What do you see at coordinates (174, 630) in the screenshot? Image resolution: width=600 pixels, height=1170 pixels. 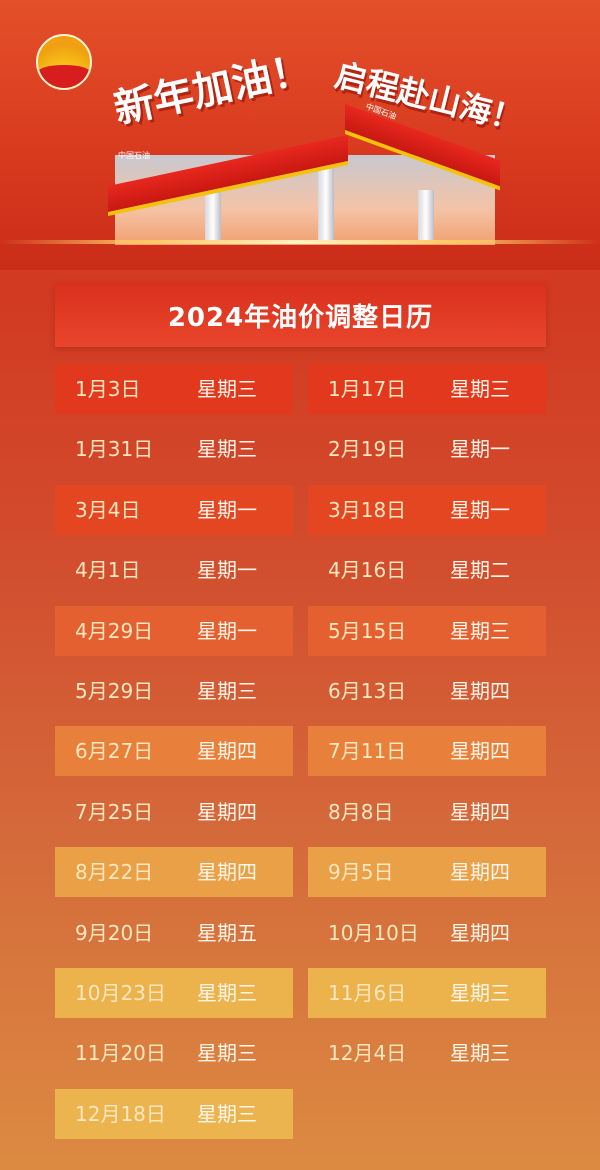 I see `calendar-entry: 4月29日 星期一` at bounding box center [174, 630].